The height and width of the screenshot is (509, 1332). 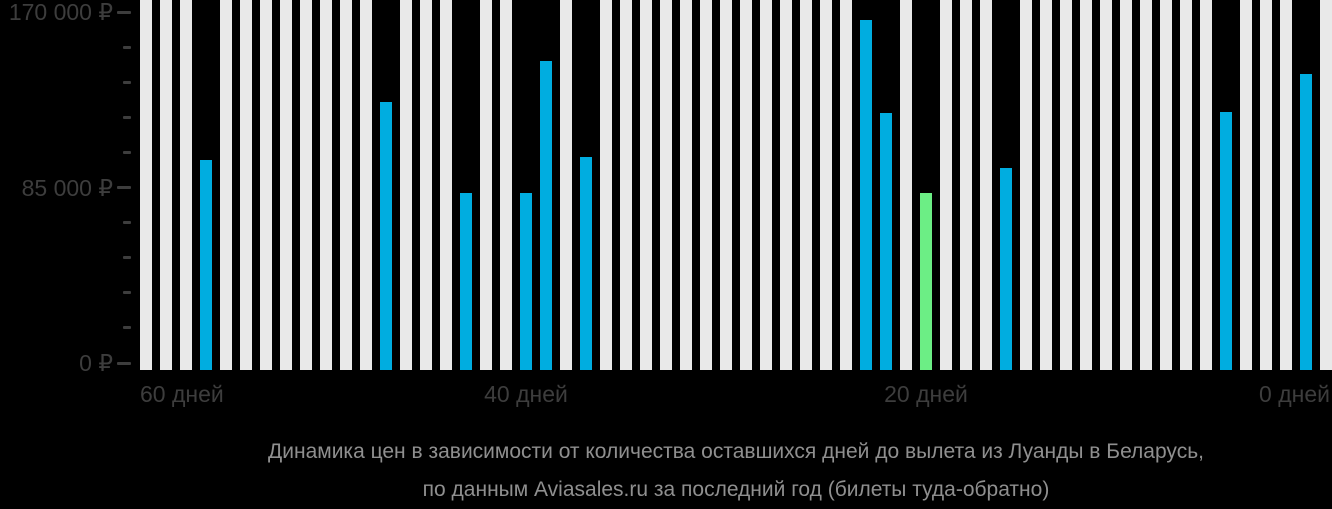 What do you see at coordinates (926, 394) in the screenshot?
I see `x-axis-label-20-days: 20 дней` at bounding box center [926, 394].